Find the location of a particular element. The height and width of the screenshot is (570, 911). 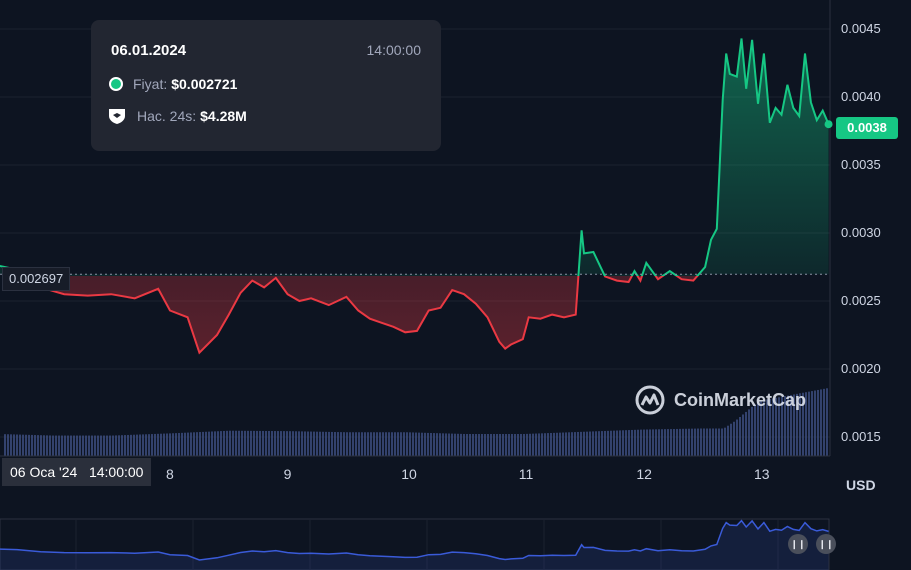

navigator-frame is located at coordinates (415, 544).